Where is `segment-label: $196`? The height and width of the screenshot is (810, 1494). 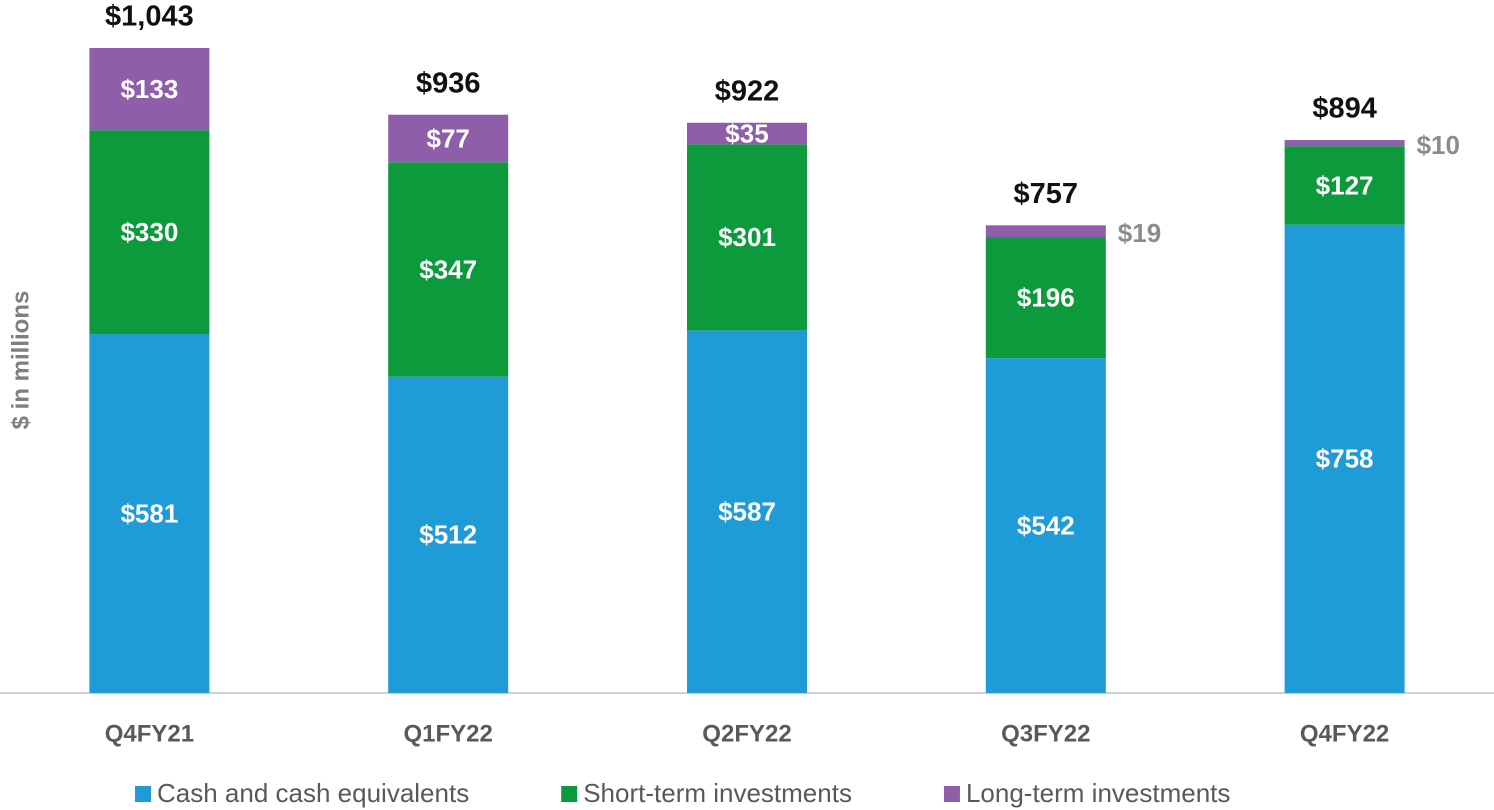 segment-label: $196 is located at coordinates (1046, 297).